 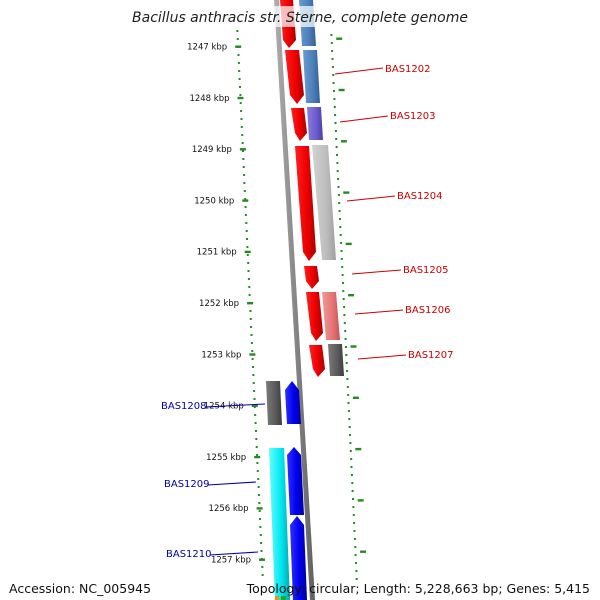 What do you see at coordinates (189, 554) in the screenshot?
I see `gene-label: BAS1210` at bounding box center [189, 554].